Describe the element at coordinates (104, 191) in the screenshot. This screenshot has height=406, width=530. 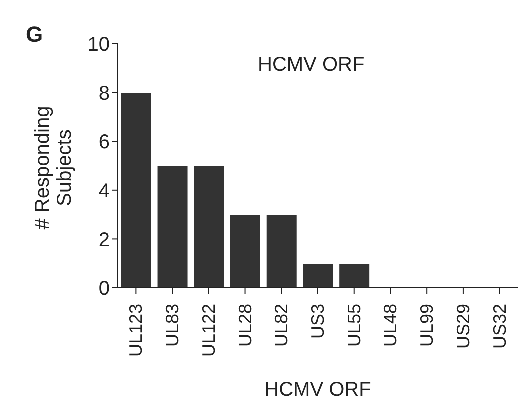
I see `y-tick-label: 4` at that location.